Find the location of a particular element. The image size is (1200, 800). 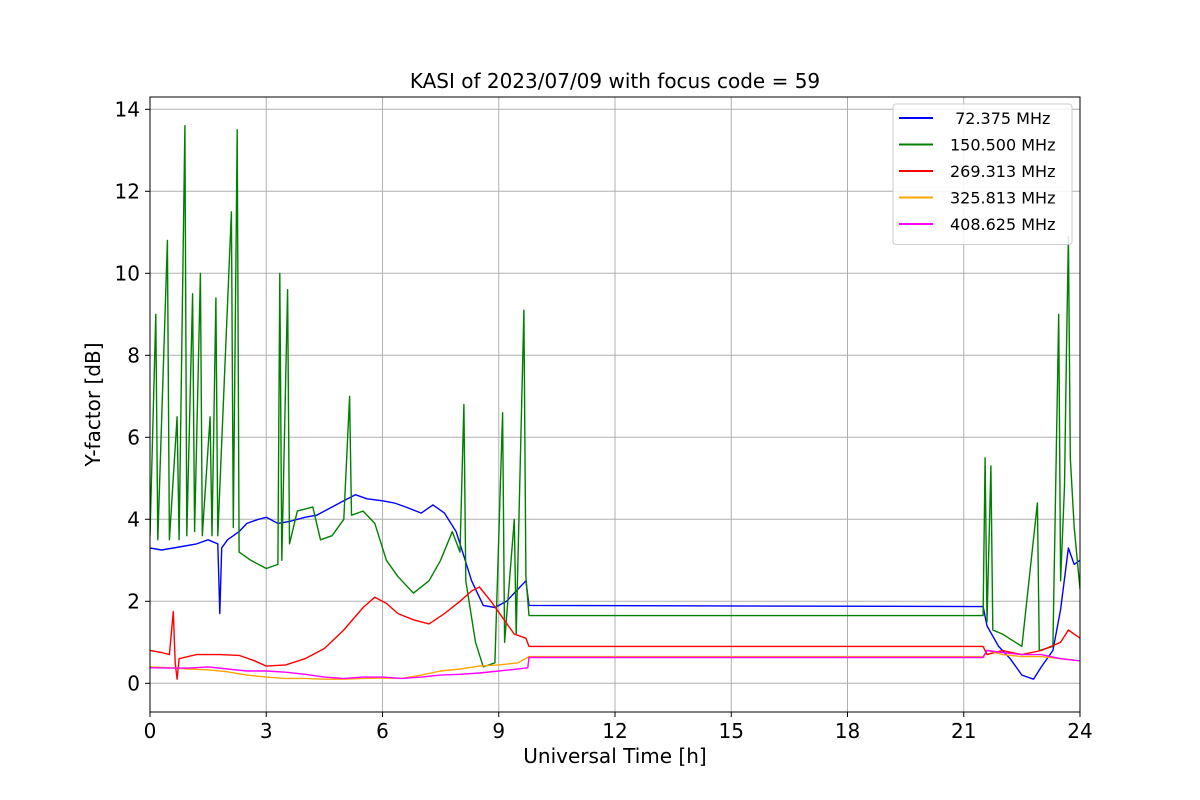

y-axis-label: Y-factor [dB] is located at coordinates (93, 404).